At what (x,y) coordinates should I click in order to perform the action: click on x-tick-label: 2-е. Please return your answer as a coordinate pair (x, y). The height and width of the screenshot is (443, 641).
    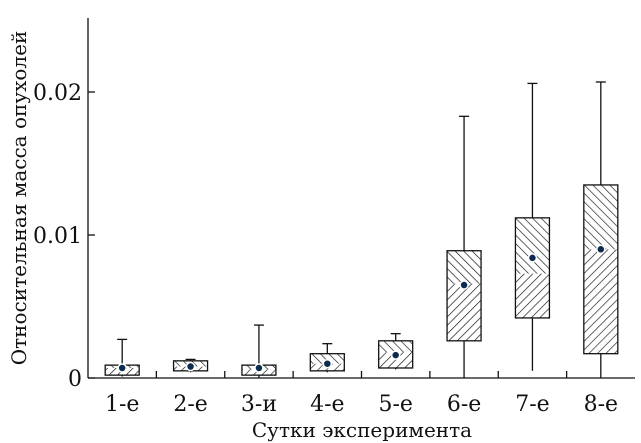
    Looking at the image, I should click on (190, 404).